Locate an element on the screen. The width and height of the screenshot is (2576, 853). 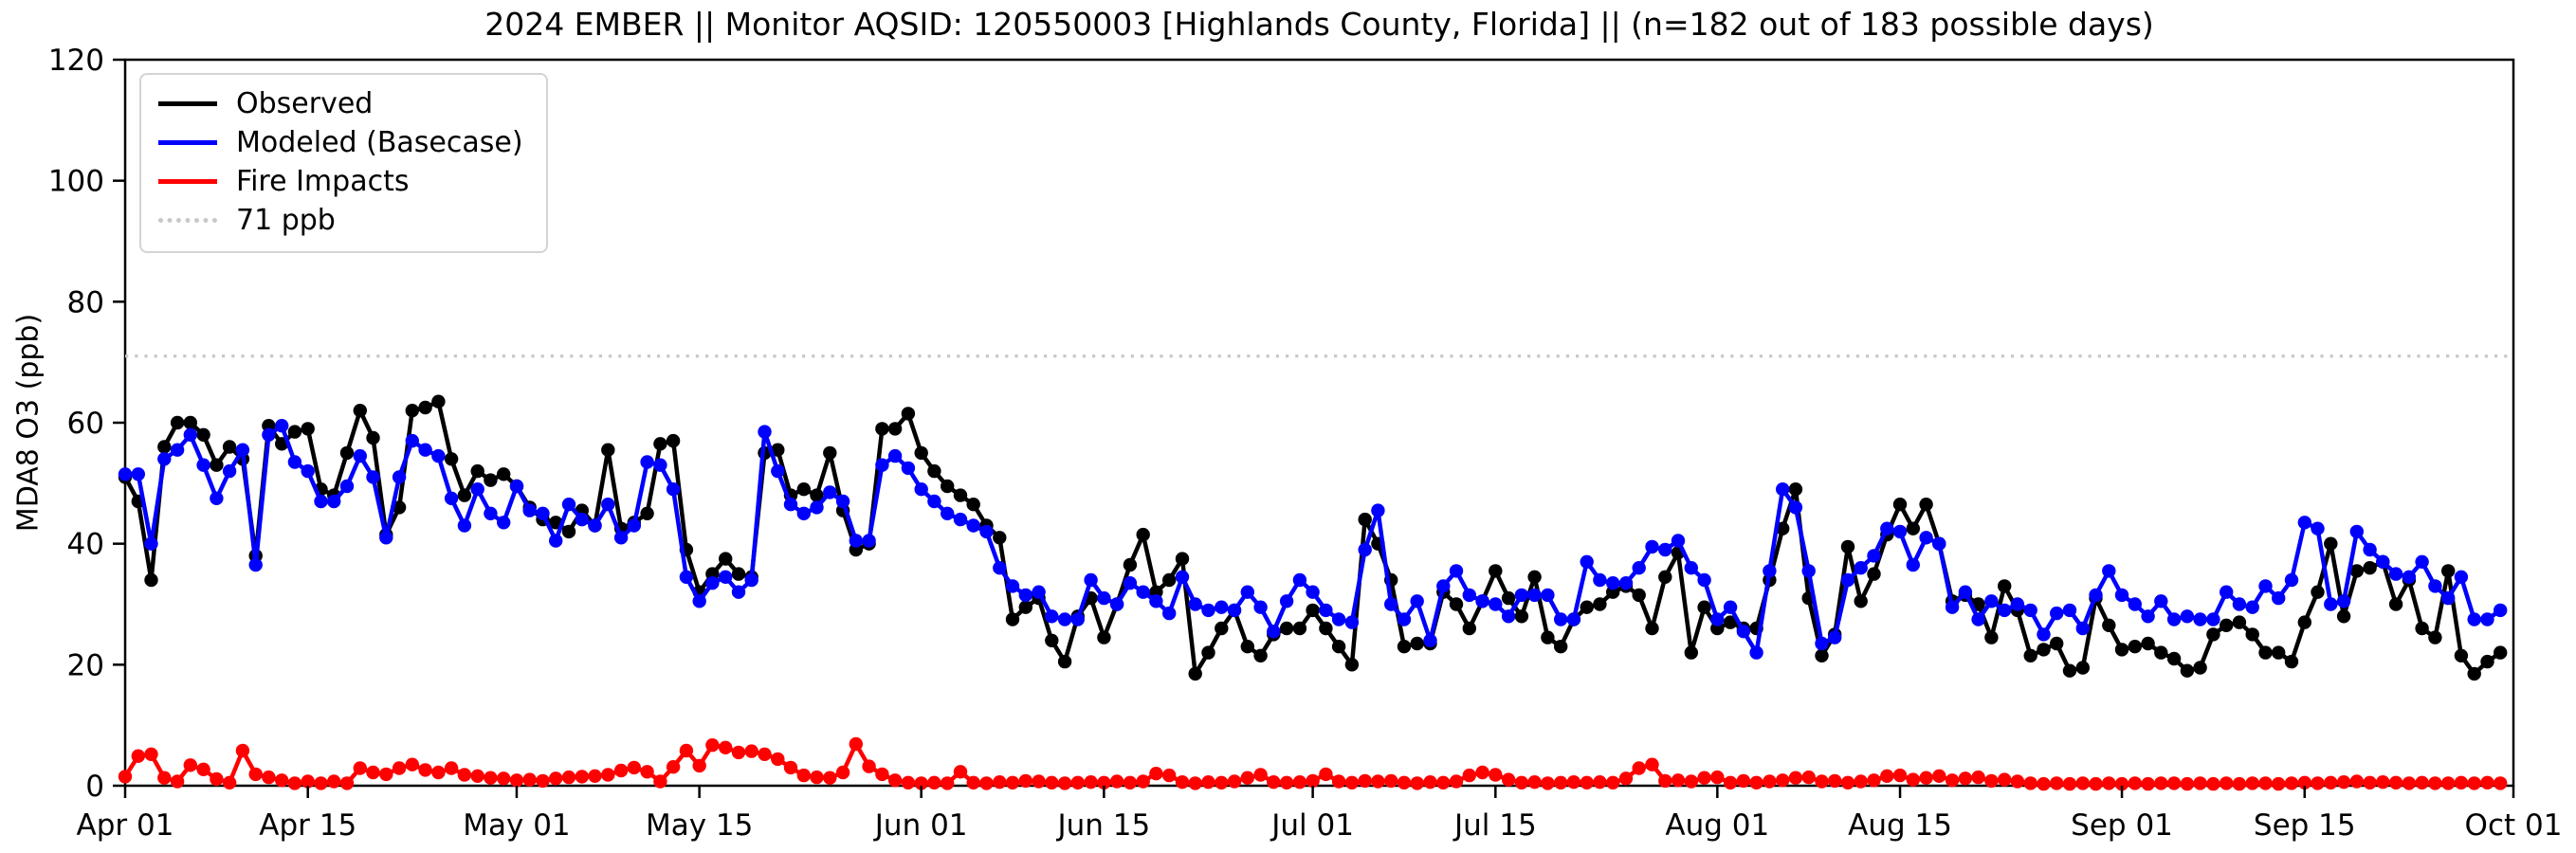
x-tick-label: Oct 01 is located at coordinates (2514, 825).